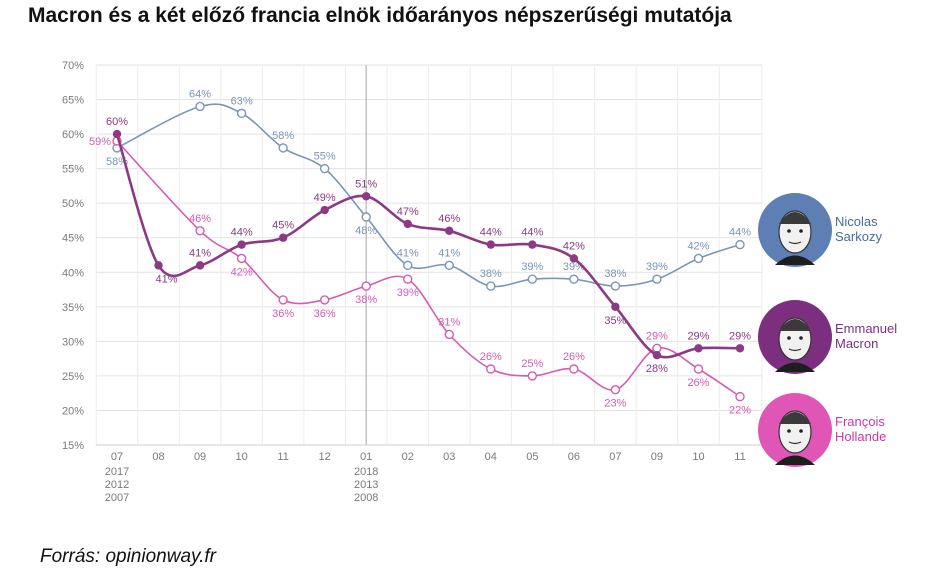  I want to click on legend-label: François, so click(860, 421).